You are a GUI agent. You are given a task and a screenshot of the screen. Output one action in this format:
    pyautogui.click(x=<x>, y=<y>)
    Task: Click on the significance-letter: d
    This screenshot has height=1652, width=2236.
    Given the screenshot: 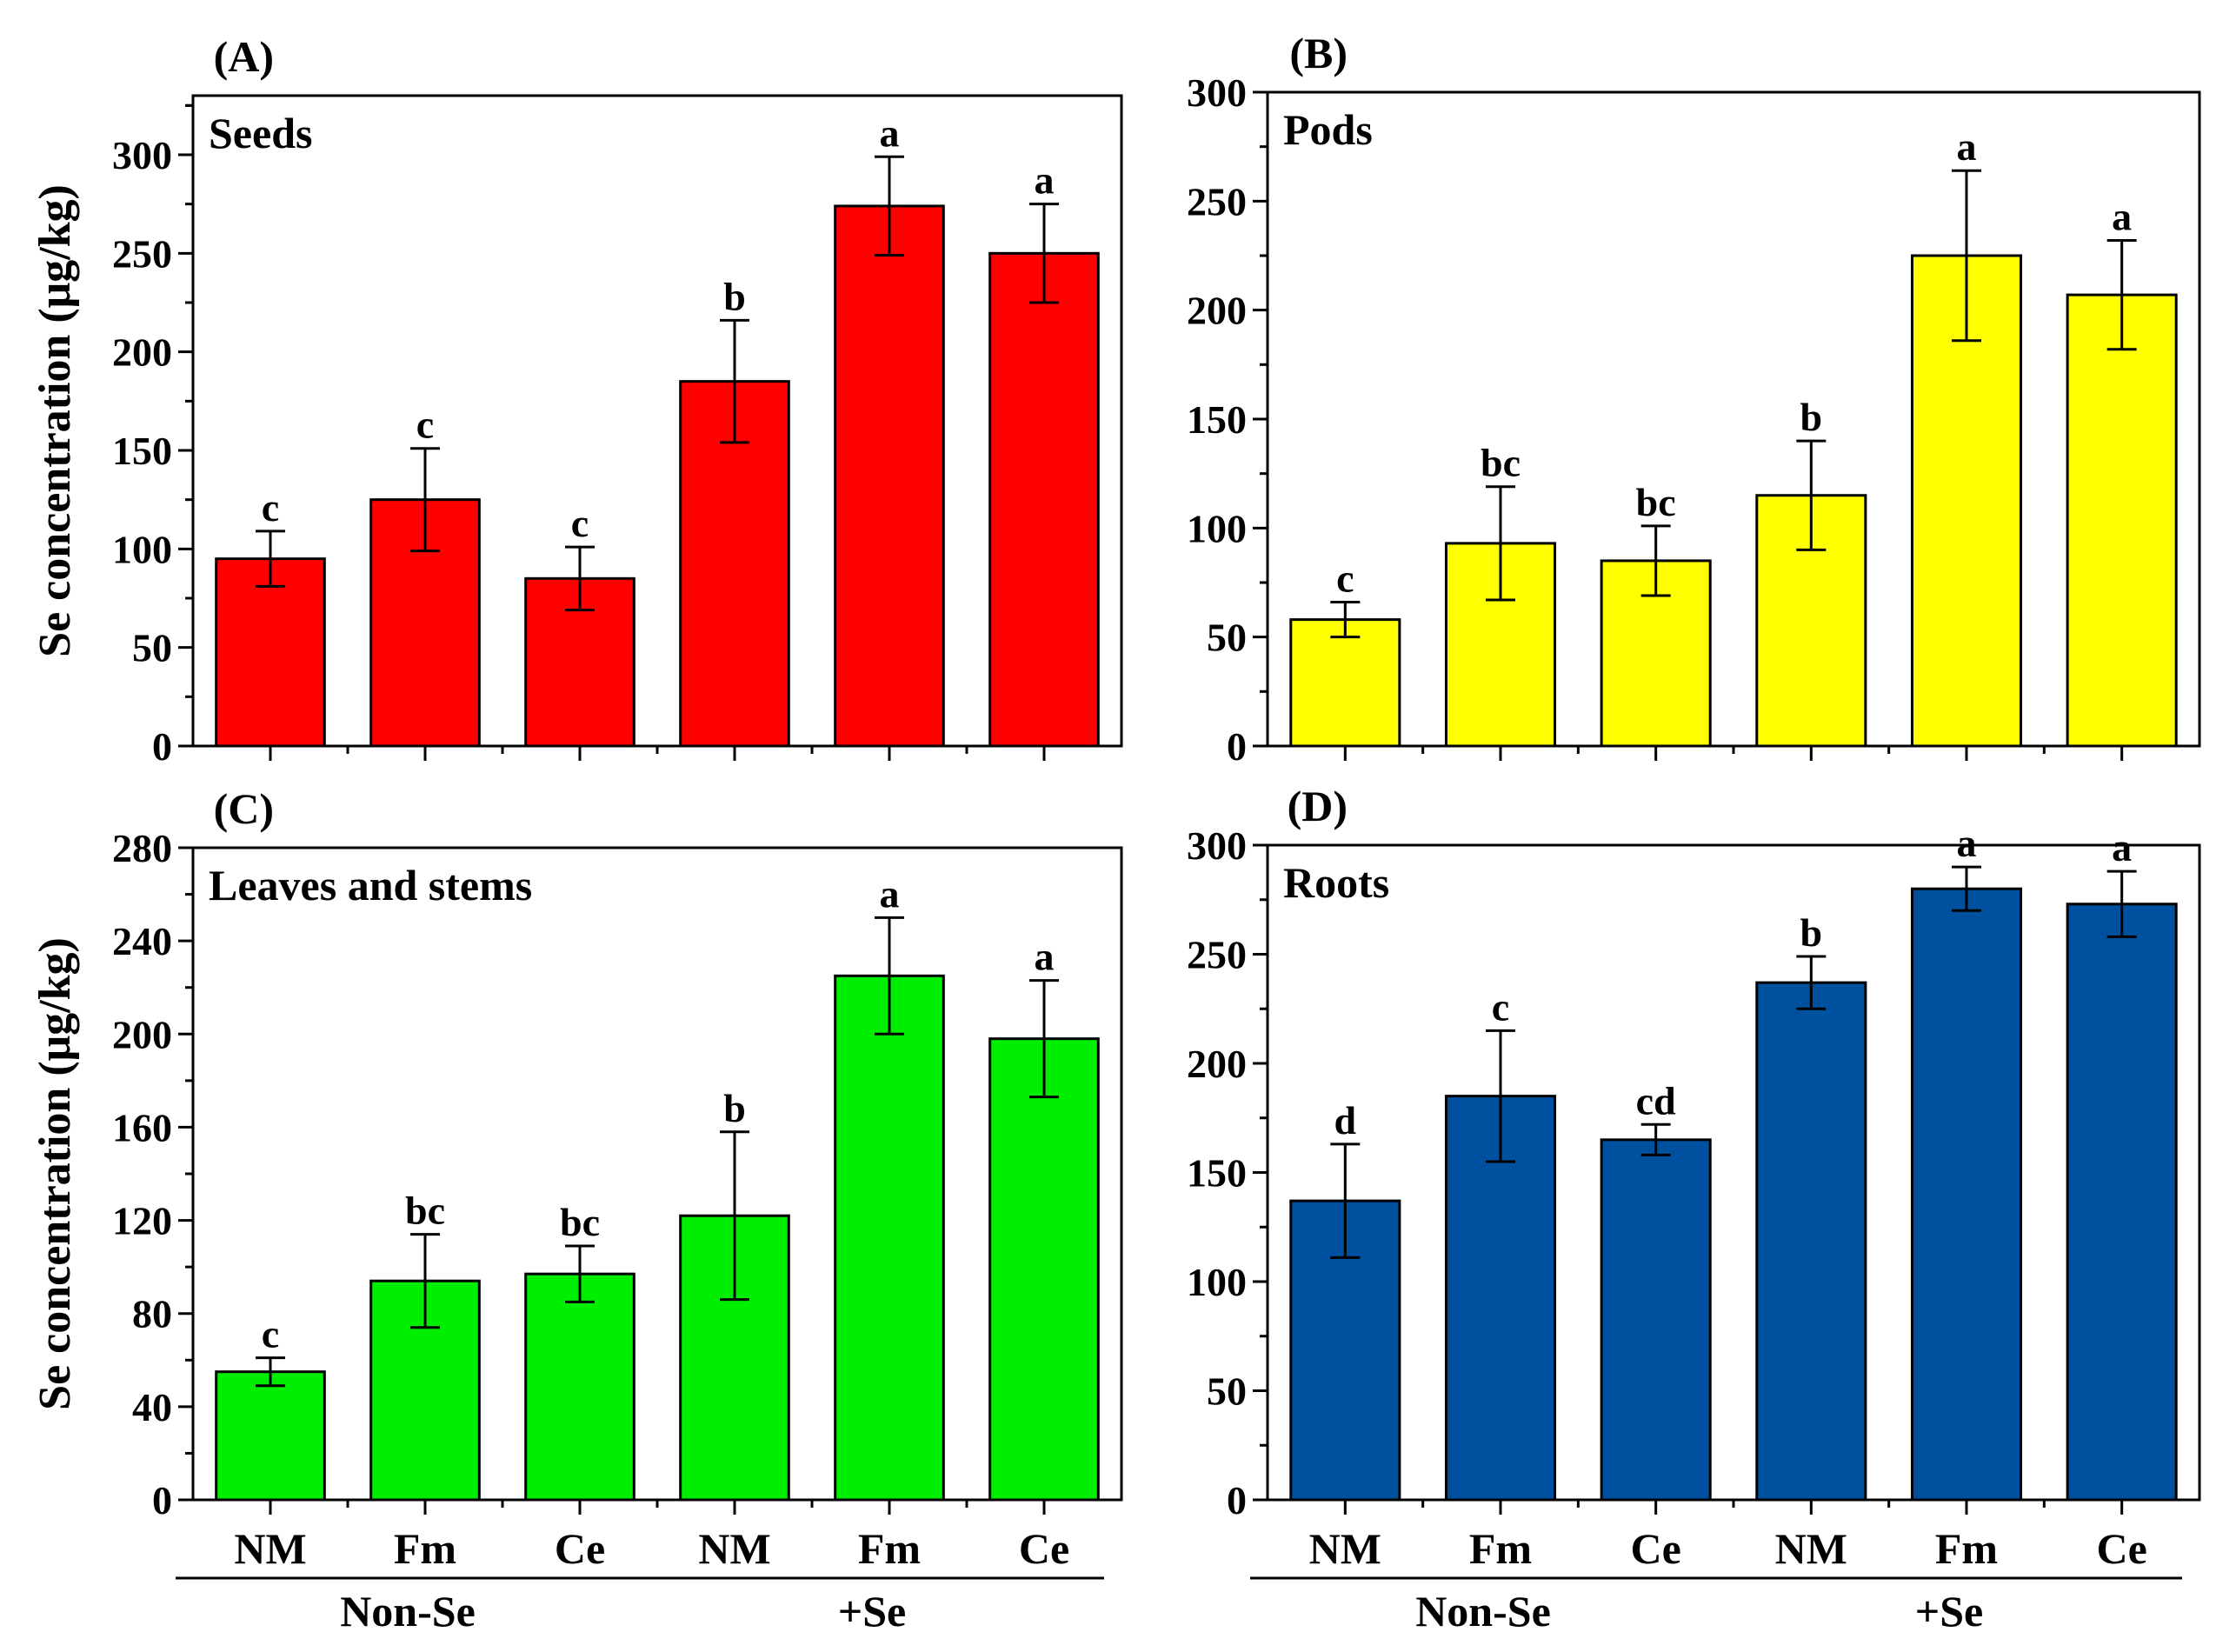 What is the action you would take?
    pyautogui.click(x=1346, y=1120)
    